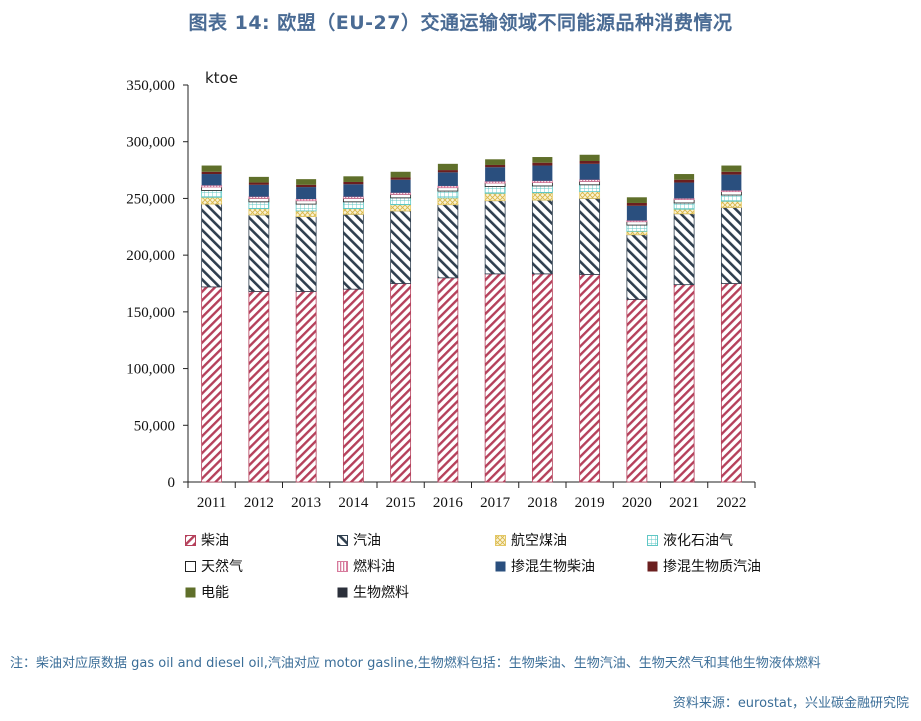 This screenshot has height=721, width=921. Describe the element at coordinates (401, 208) in the screenshot. I see `bar-segment-3-2015` at that location.